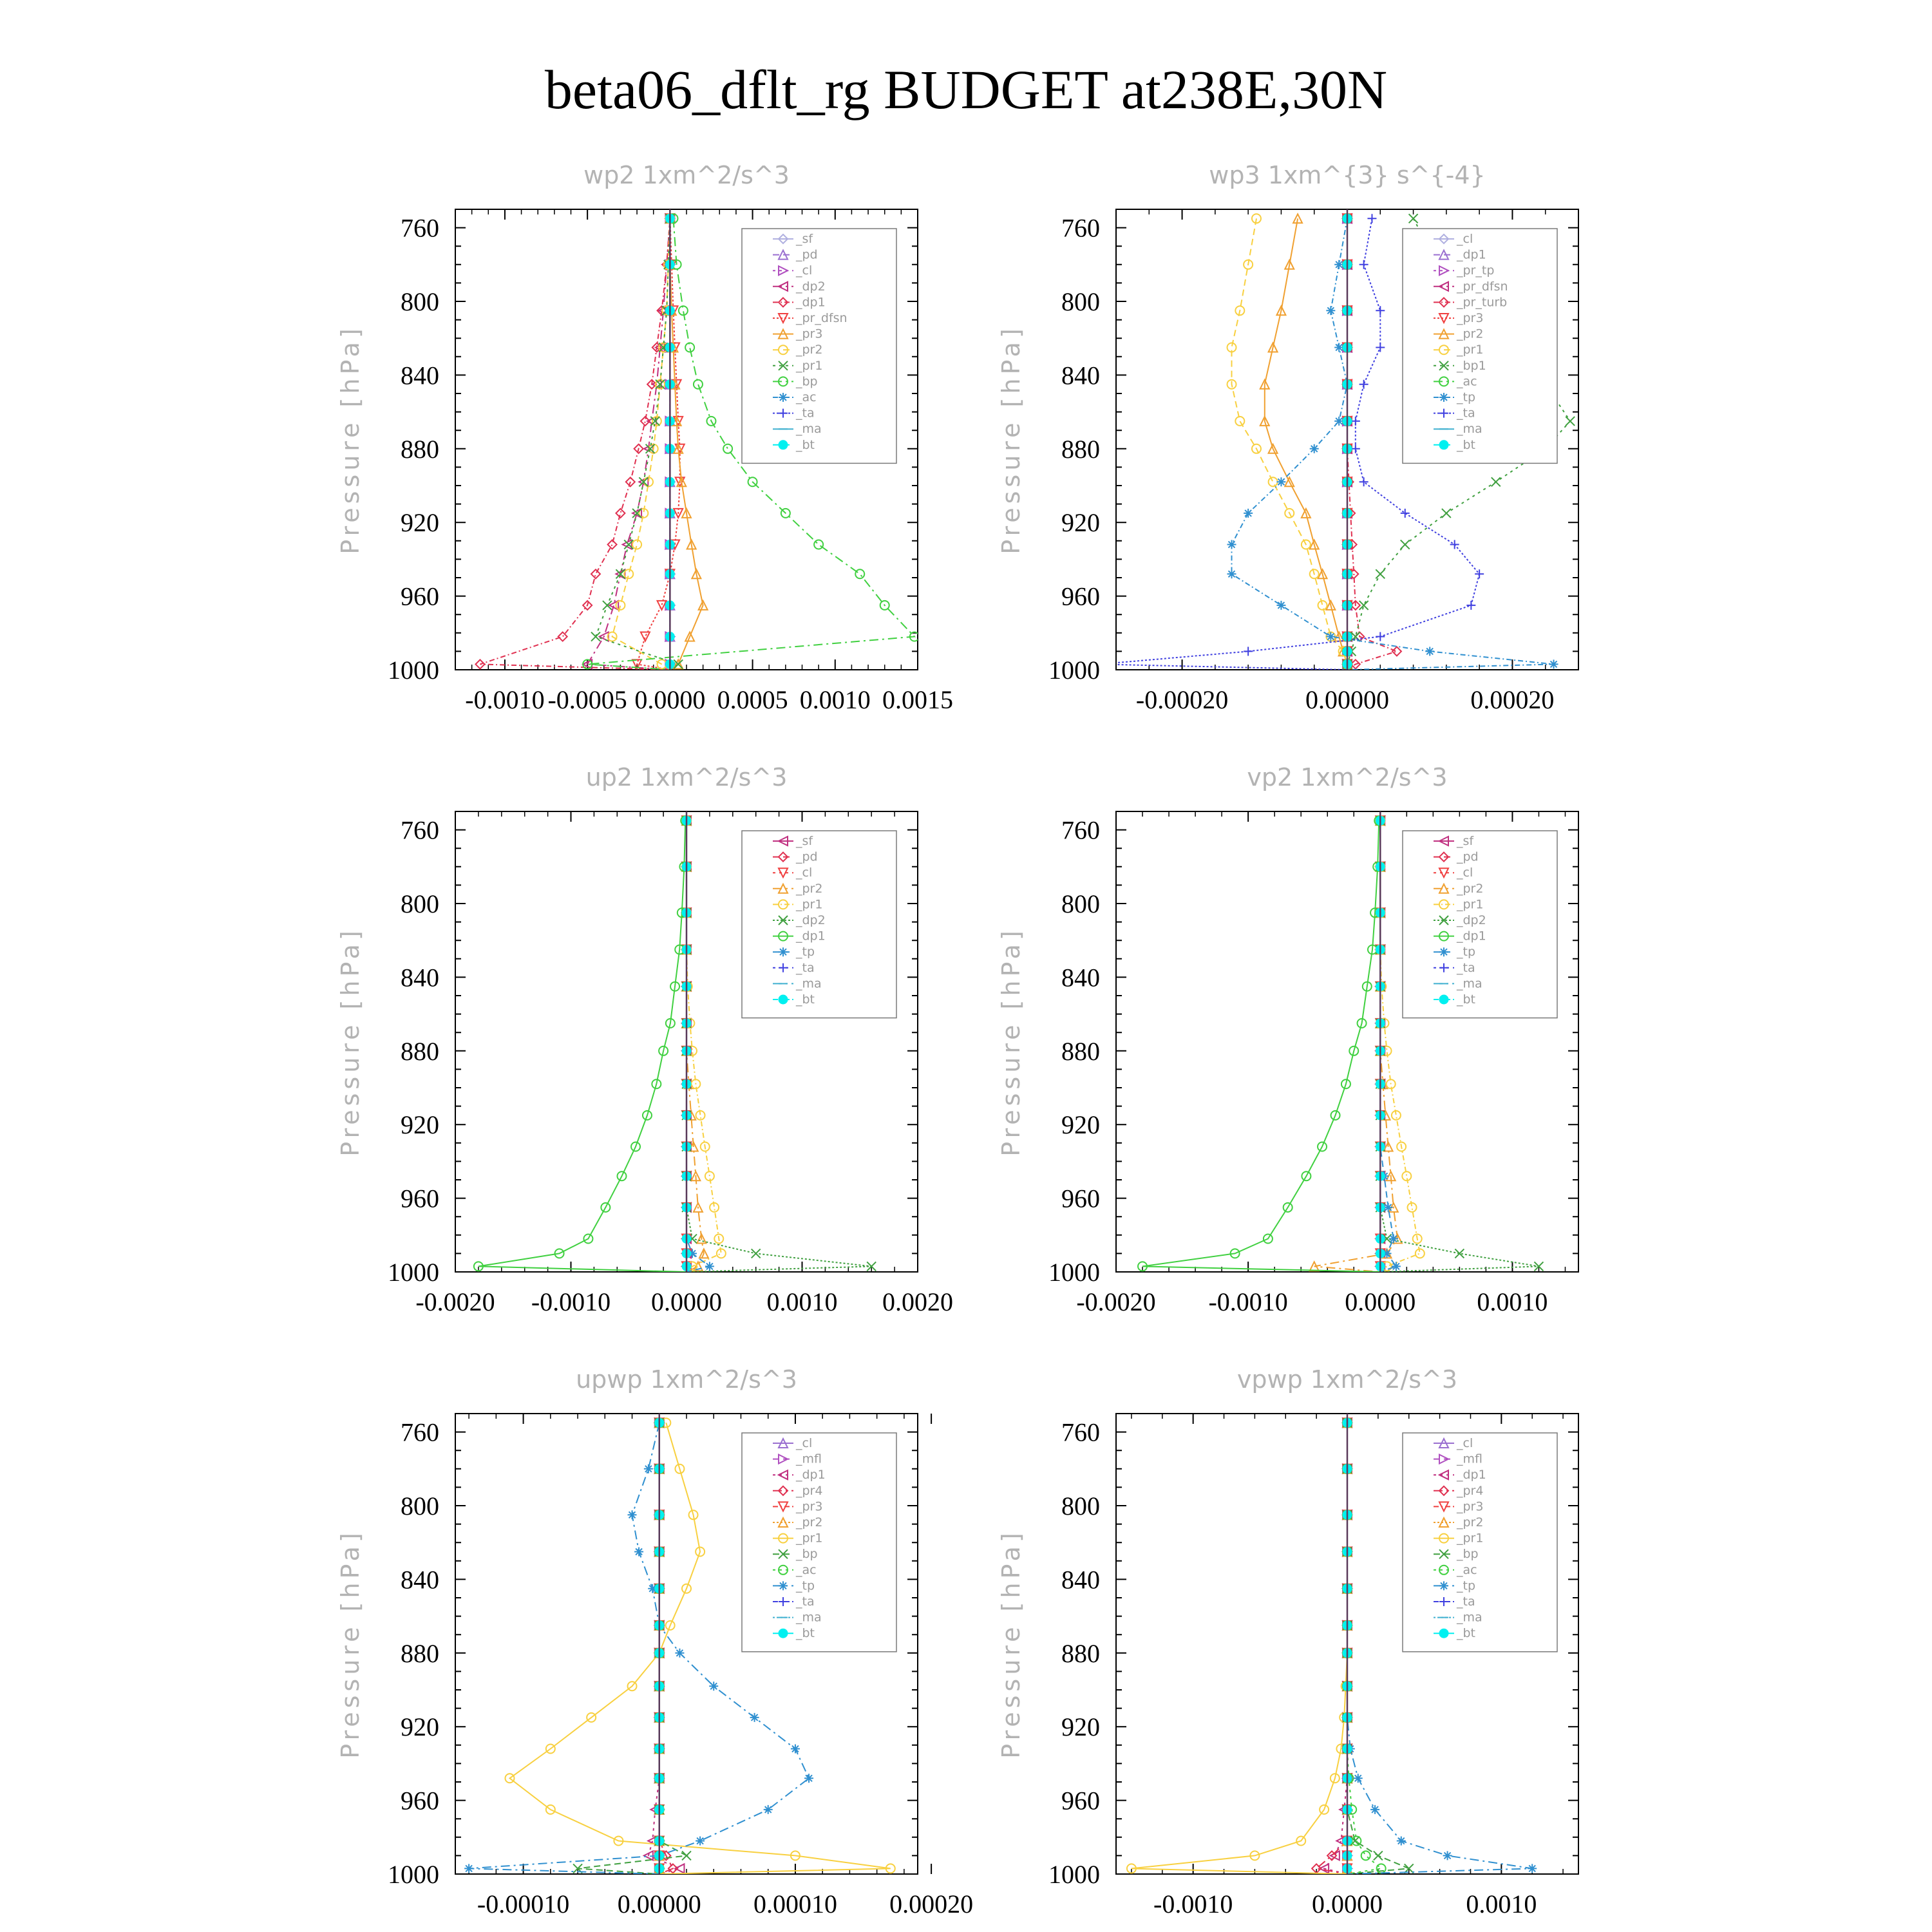 This screenshot has width=1932, height=1932. What do you see at coordinates (1347, 699) in the screenshot?
I see `x-tick-label: 0.00000` at bounding box center [1347, 699].